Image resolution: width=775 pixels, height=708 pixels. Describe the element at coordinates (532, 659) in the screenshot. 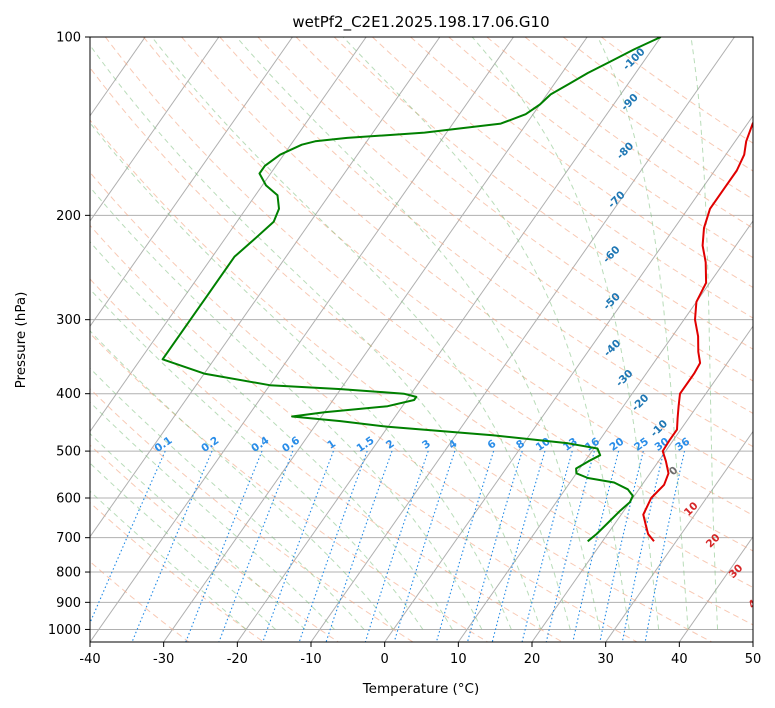

I see `x-tick-label: 20` at that location.